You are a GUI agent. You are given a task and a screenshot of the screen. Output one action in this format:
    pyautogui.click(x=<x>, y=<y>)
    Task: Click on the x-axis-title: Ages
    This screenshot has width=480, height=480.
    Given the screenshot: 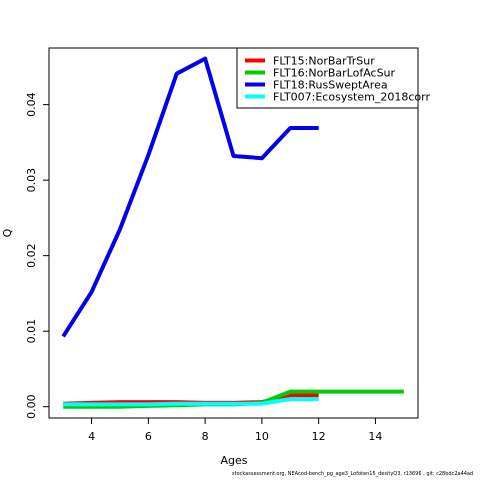 What is the action you would take?
    pyautogui.click(x=233, y=460)
    